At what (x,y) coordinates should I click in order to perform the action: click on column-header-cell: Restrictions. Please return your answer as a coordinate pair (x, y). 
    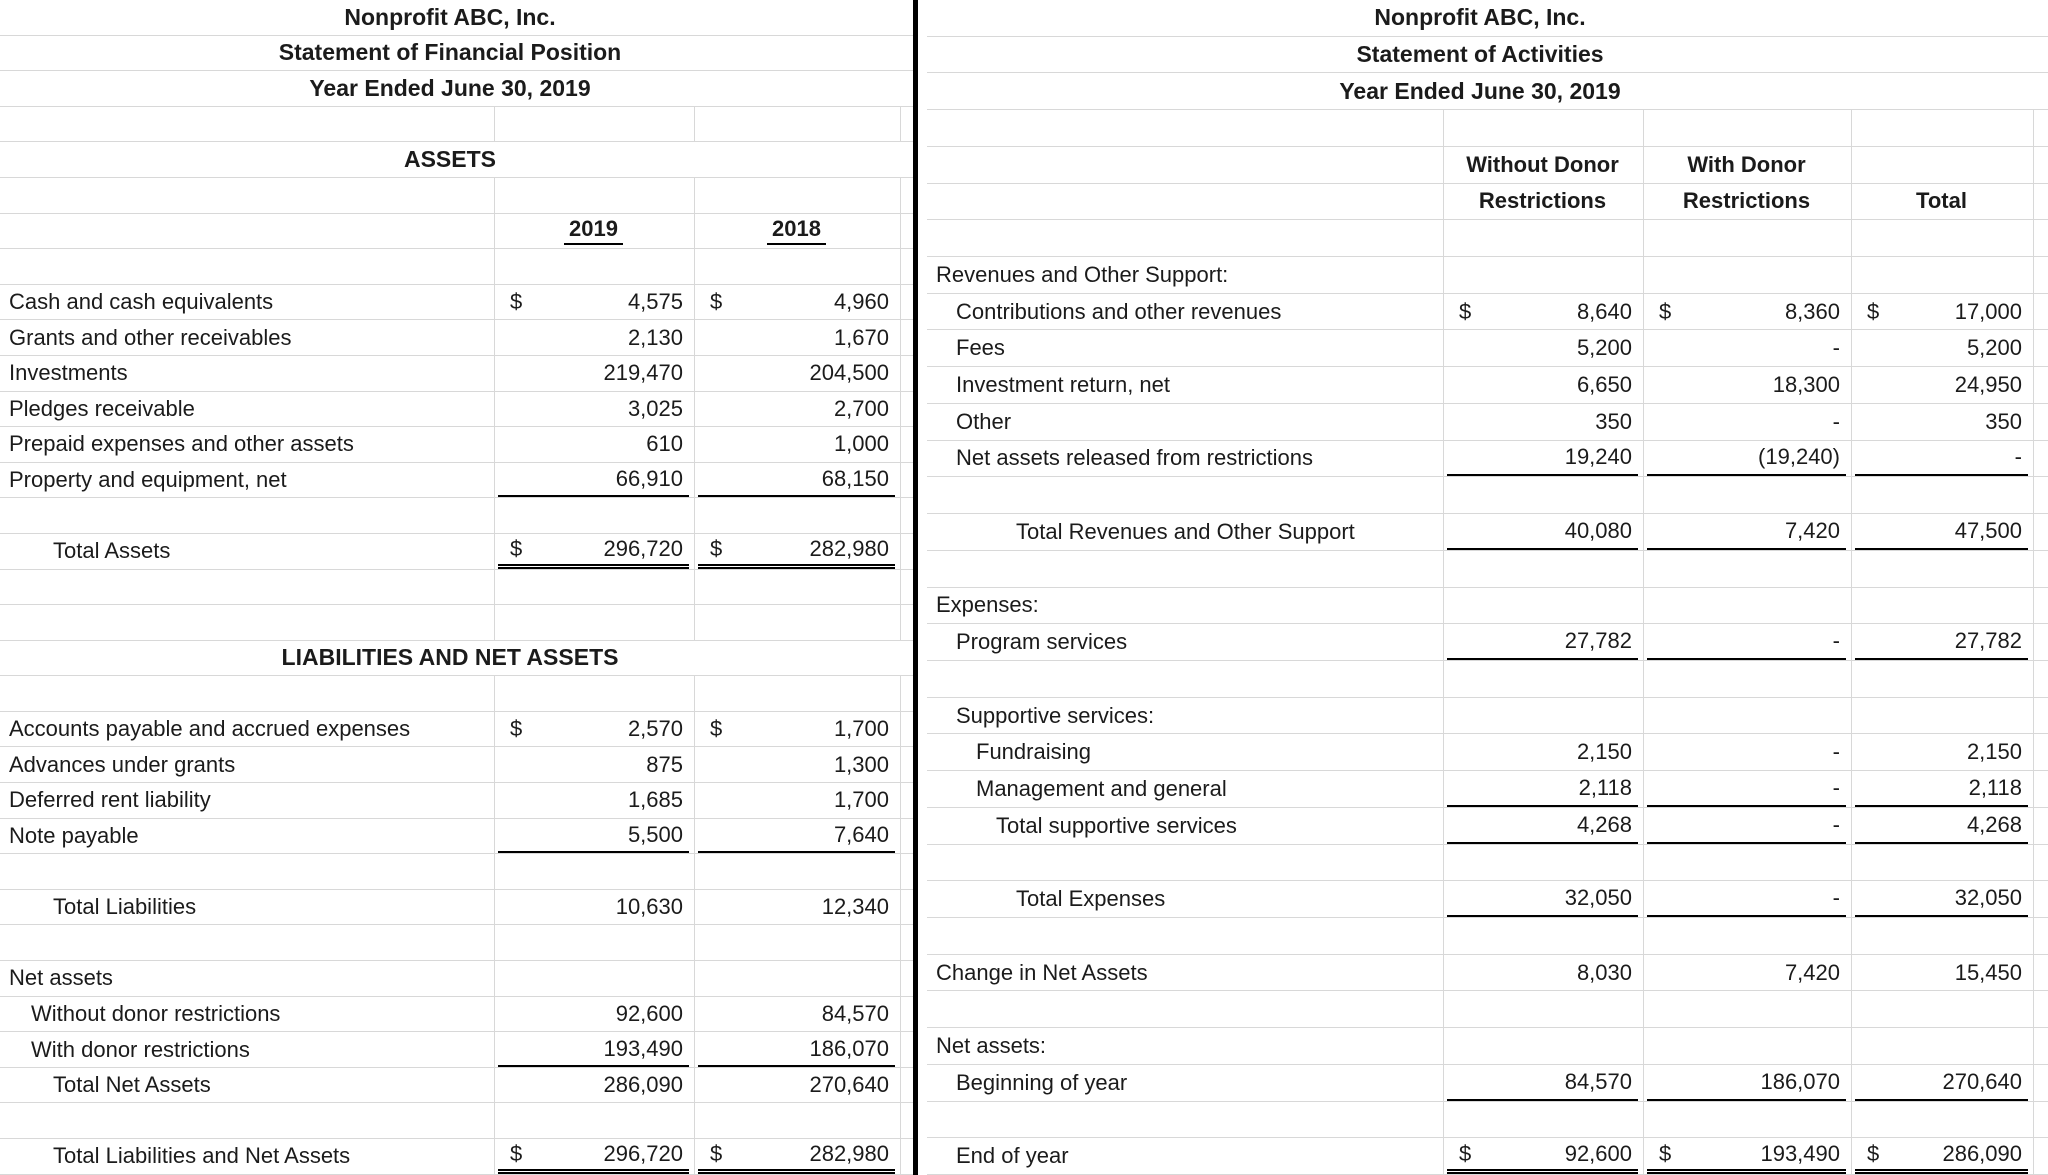
    Looking at the image, I should click on (1747, 201).